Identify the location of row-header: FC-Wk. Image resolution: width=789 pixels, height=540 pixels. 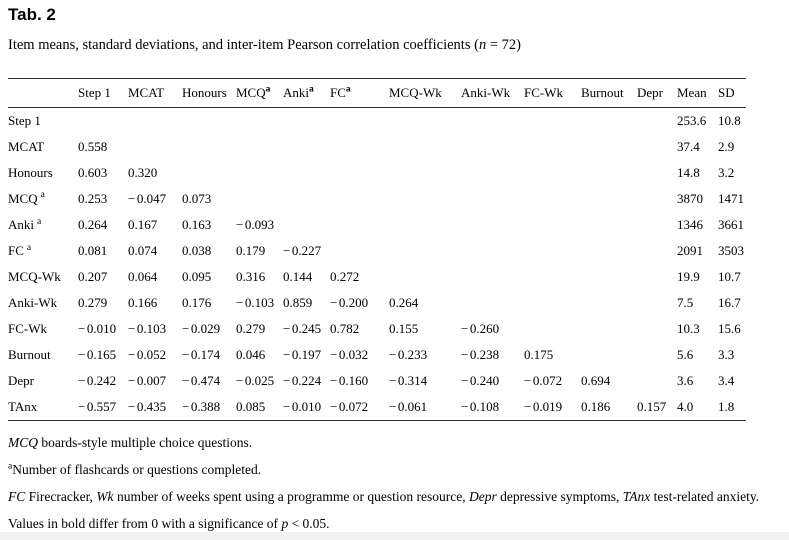
(43, 329).